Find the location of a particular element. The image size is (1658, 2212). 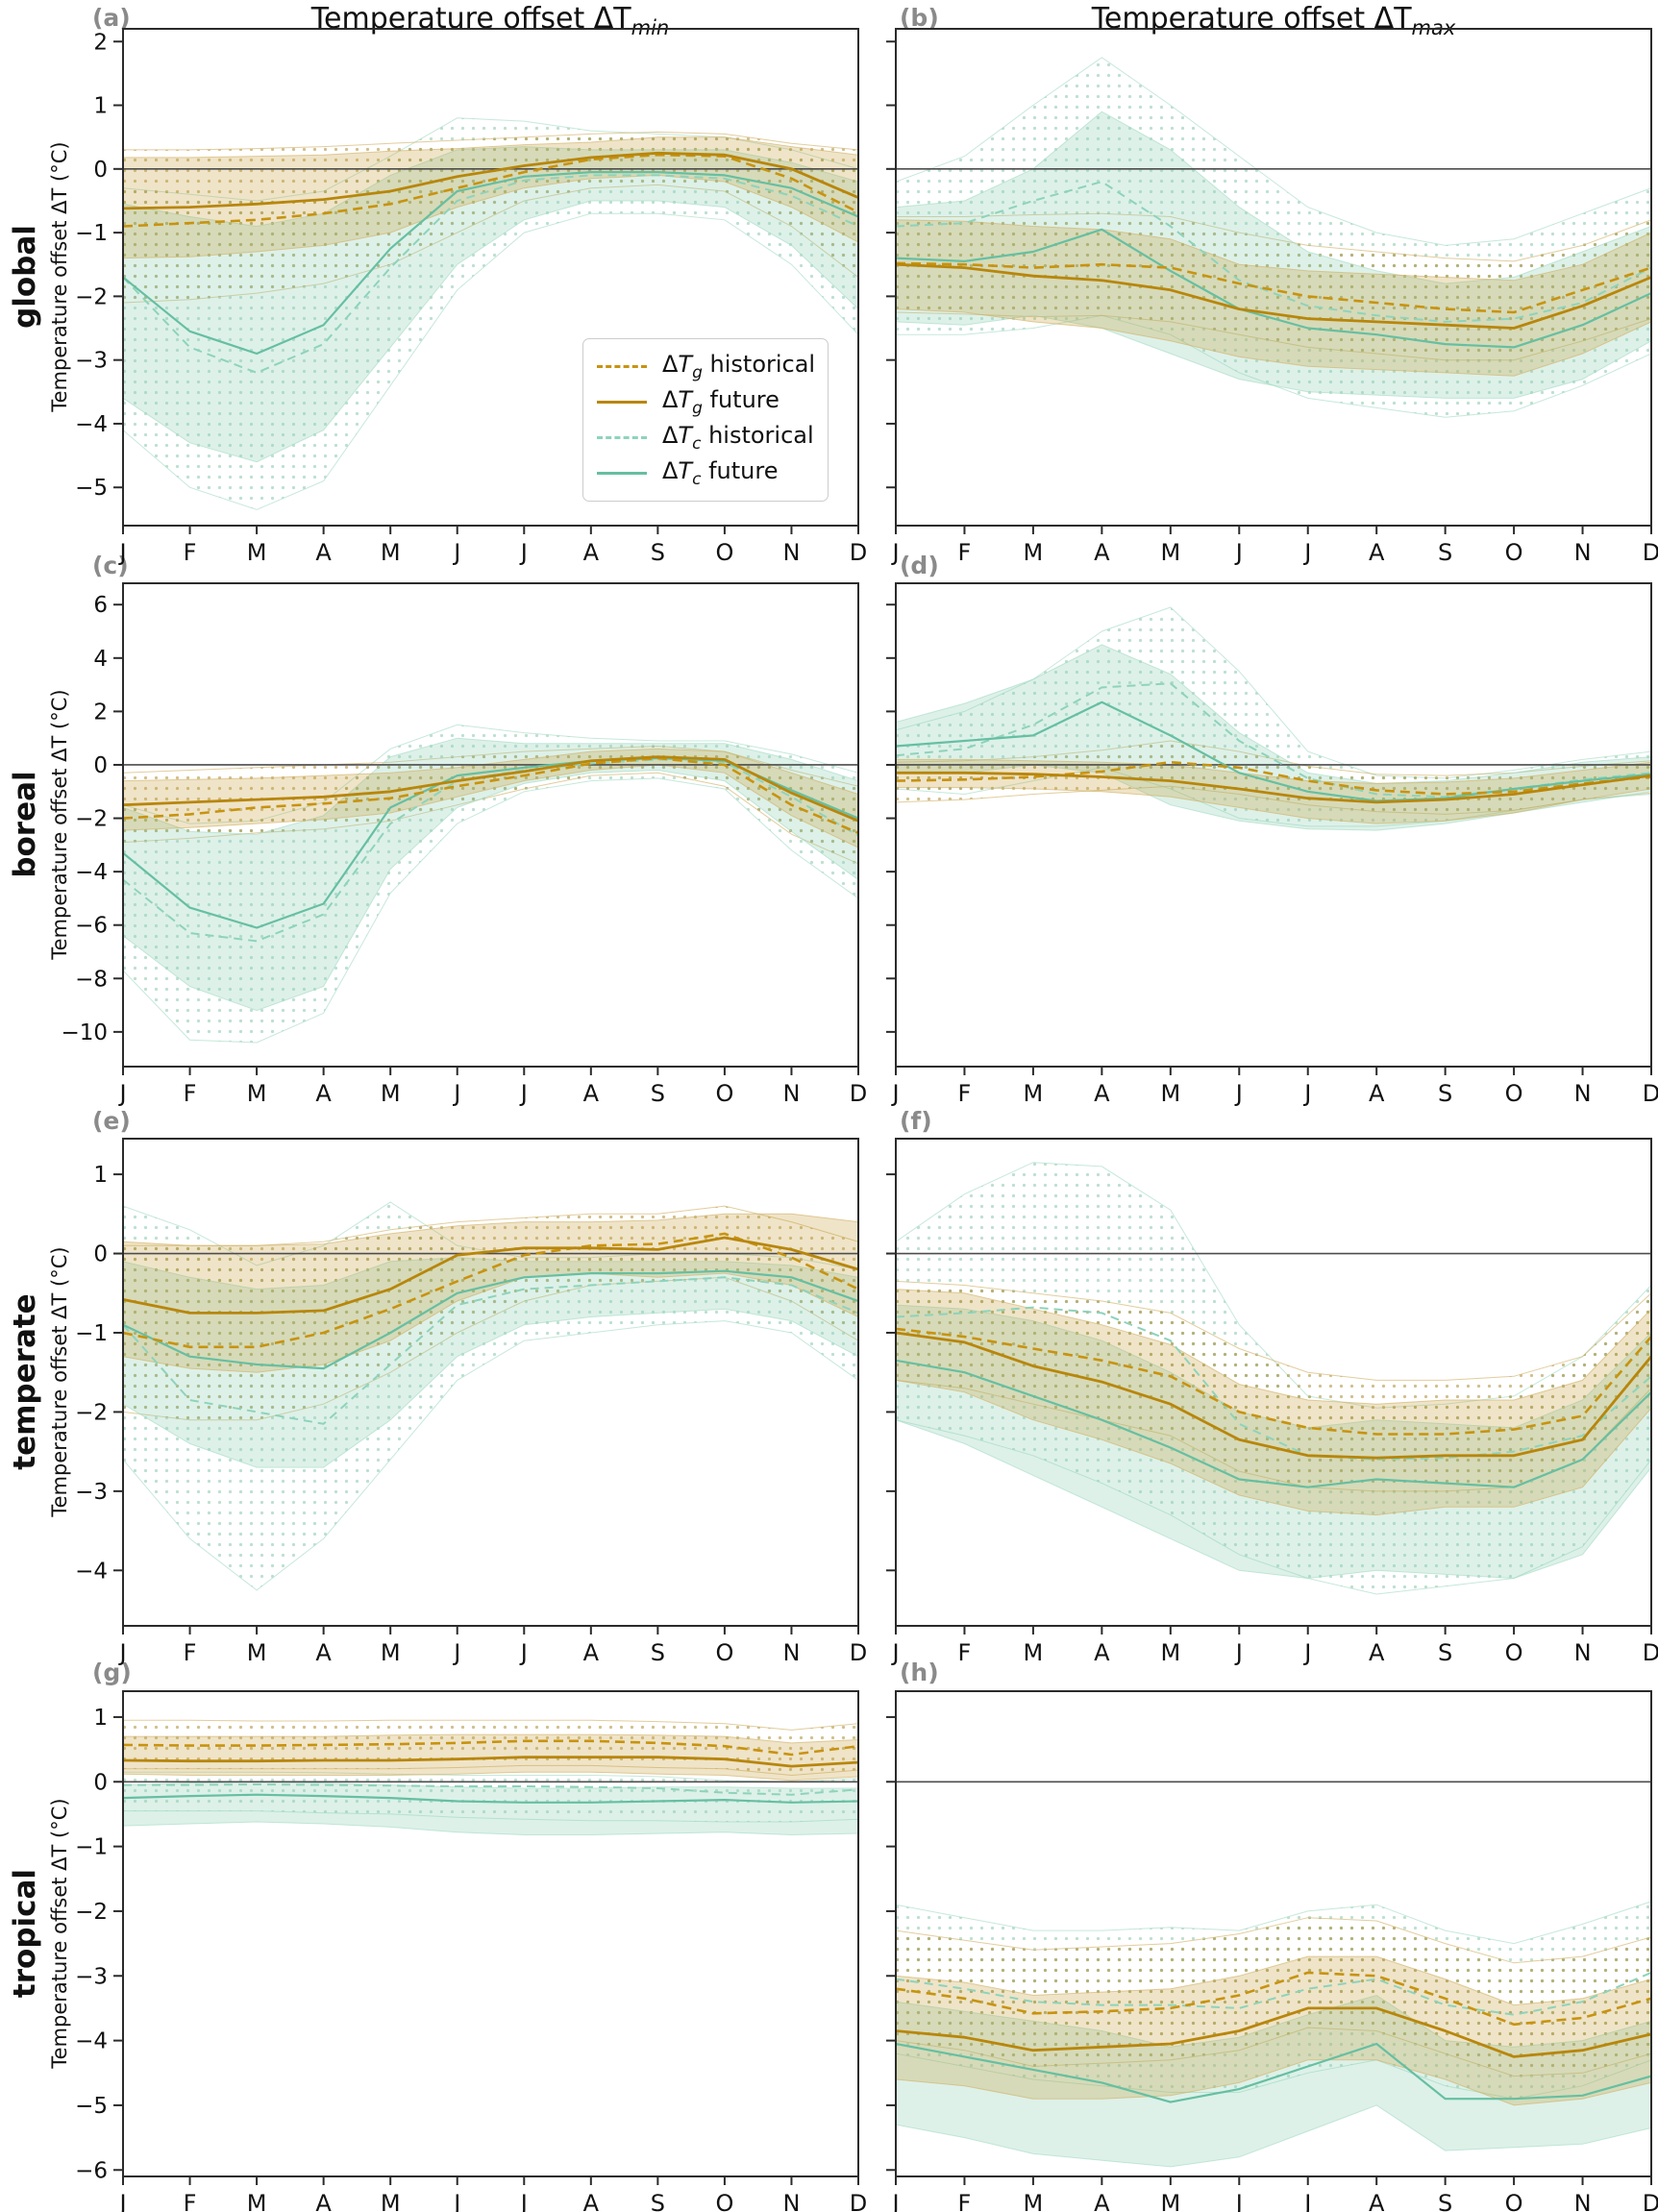

panel-c-ytick-label: −8 is located at coordinates (92, 979).